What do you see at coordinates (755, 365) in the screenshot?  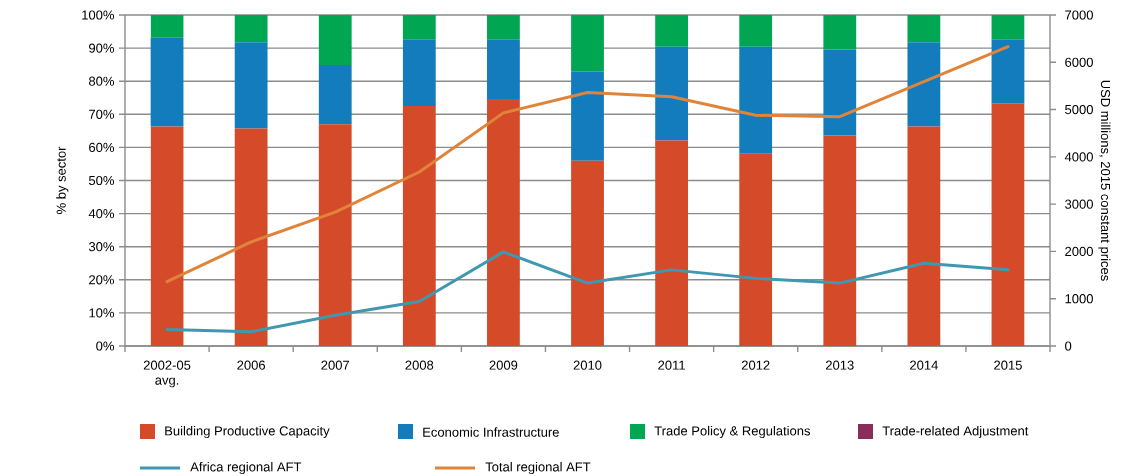 I see `x-tick-label: 2012` at bounding box center [755, 365].